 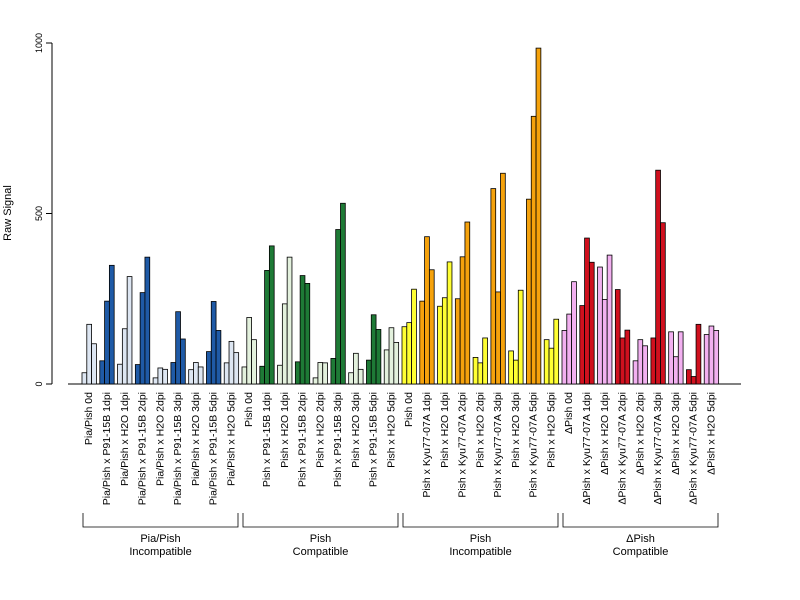 What do you see at coordinates (214, 448) in the screenshot?
I see `x-tick-label: Pia/Pish x P91-15B 5dpi` at bounding box center [214, 448].